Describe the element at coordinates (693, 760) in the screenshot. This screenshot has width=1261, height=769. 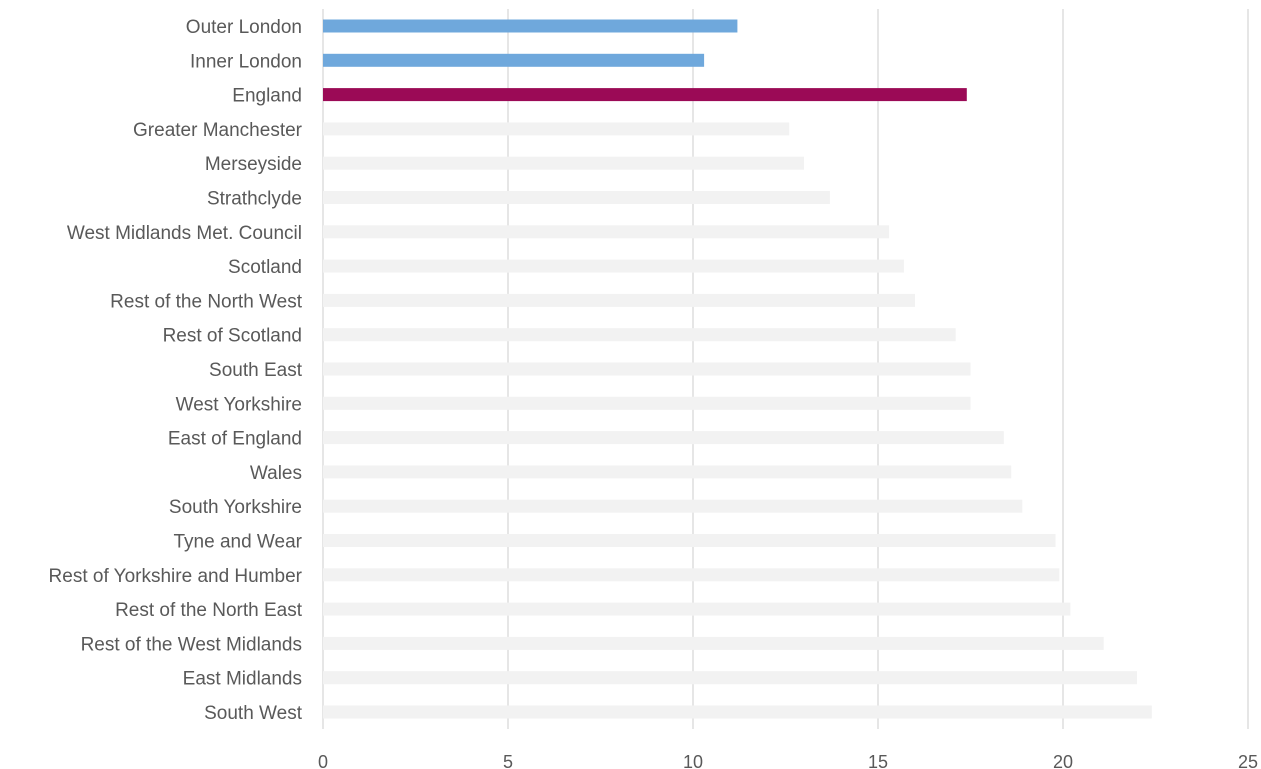
I see `x-tick-label-10: 10` at that location.